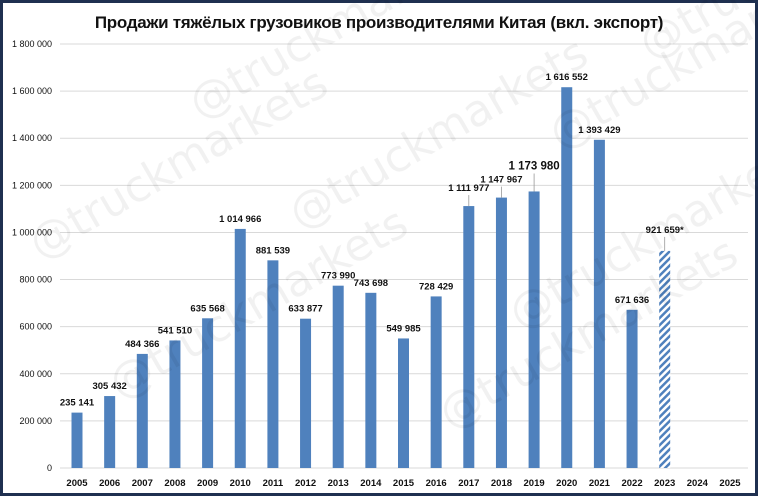  I want to click on y-tick-label: 400 000, so click(35, 374).